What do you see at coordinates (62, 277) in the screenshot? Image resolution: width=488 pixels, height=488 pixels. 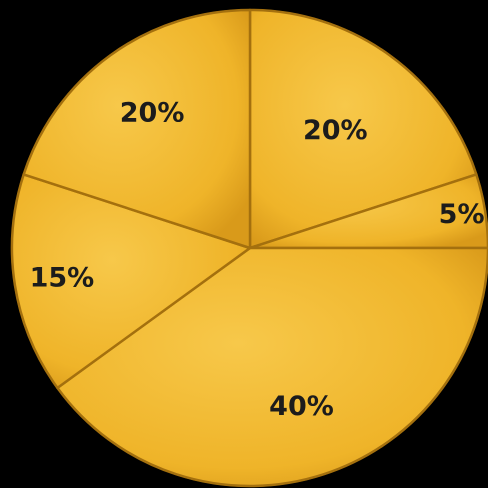 I see `slice-label: 15%` at bounding box center [62, 277].